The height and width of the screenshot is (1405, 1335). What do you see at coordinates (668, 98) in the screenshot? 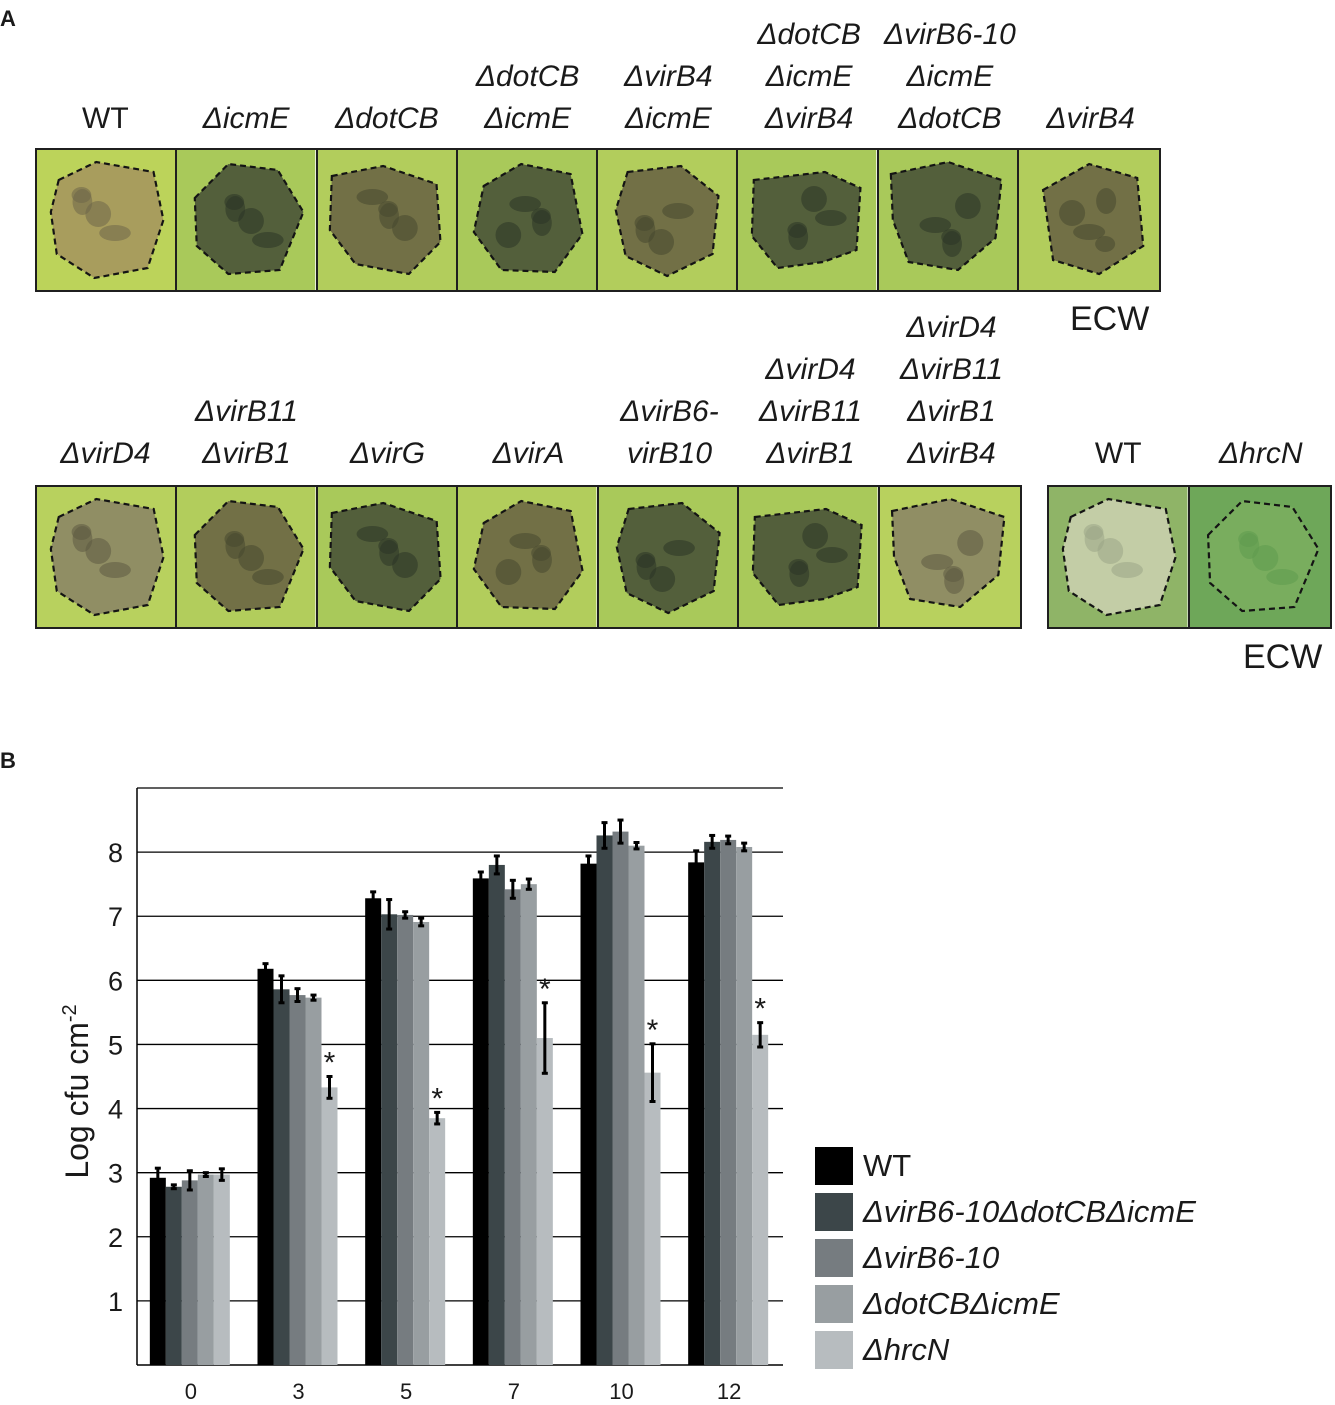
I see `top-label-5: ΔvirB4 ΔicmE` at bounding box center [668, 98].